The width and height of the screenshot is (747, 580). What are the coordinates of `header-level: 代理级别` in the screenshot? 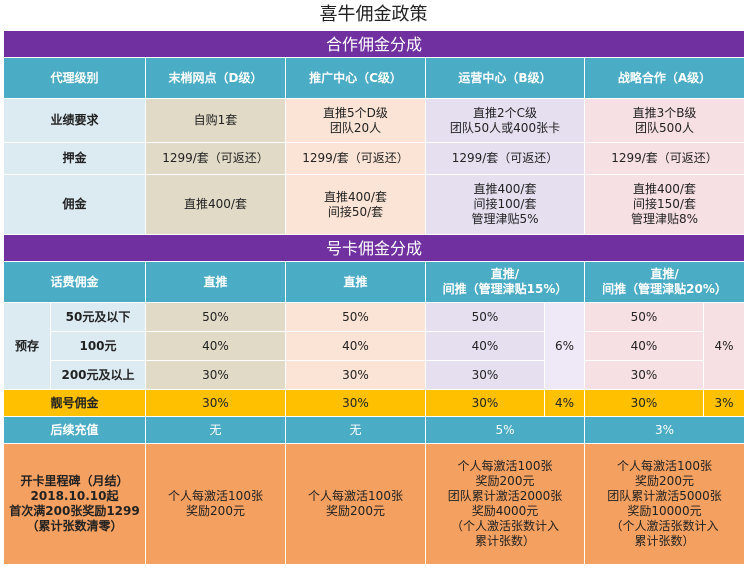 It's located at (74, 78).